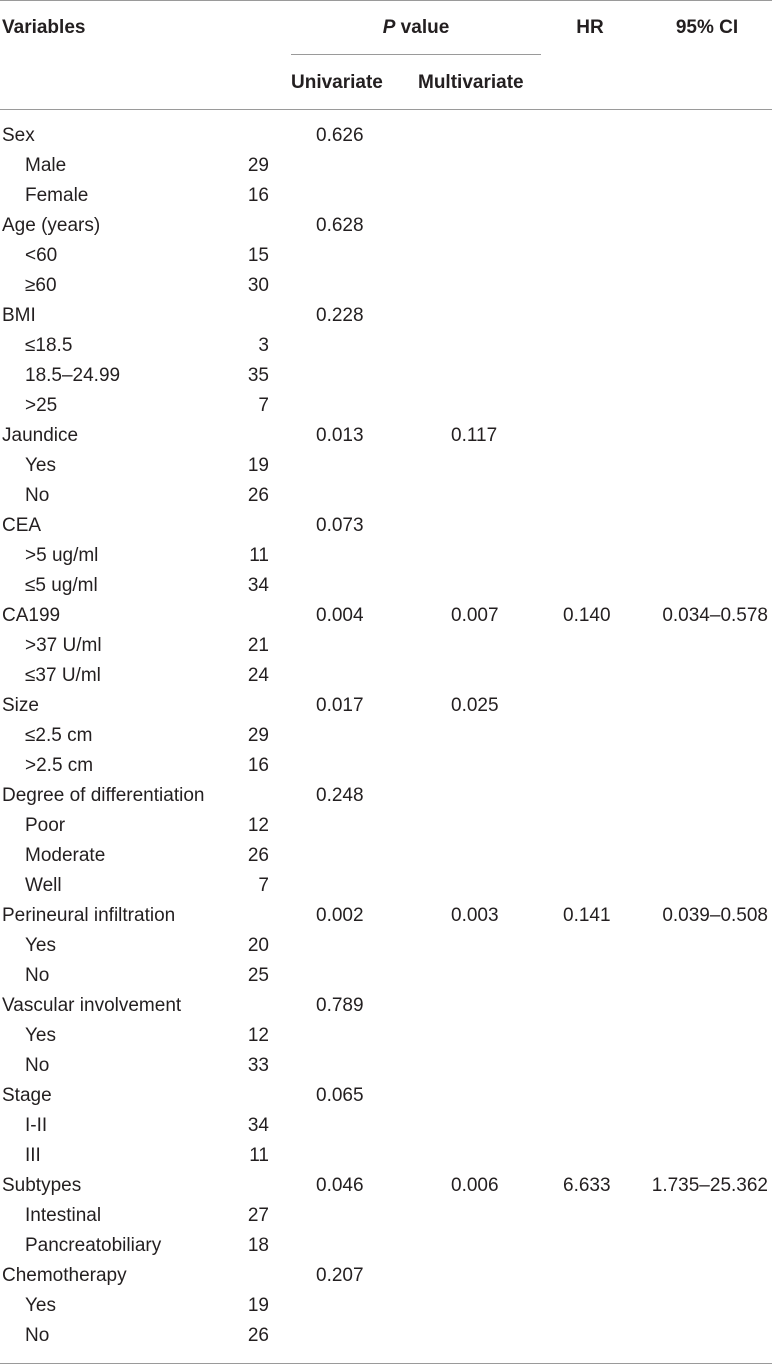  I want to click on univariate-p: 0.789, so click(340, 1005).